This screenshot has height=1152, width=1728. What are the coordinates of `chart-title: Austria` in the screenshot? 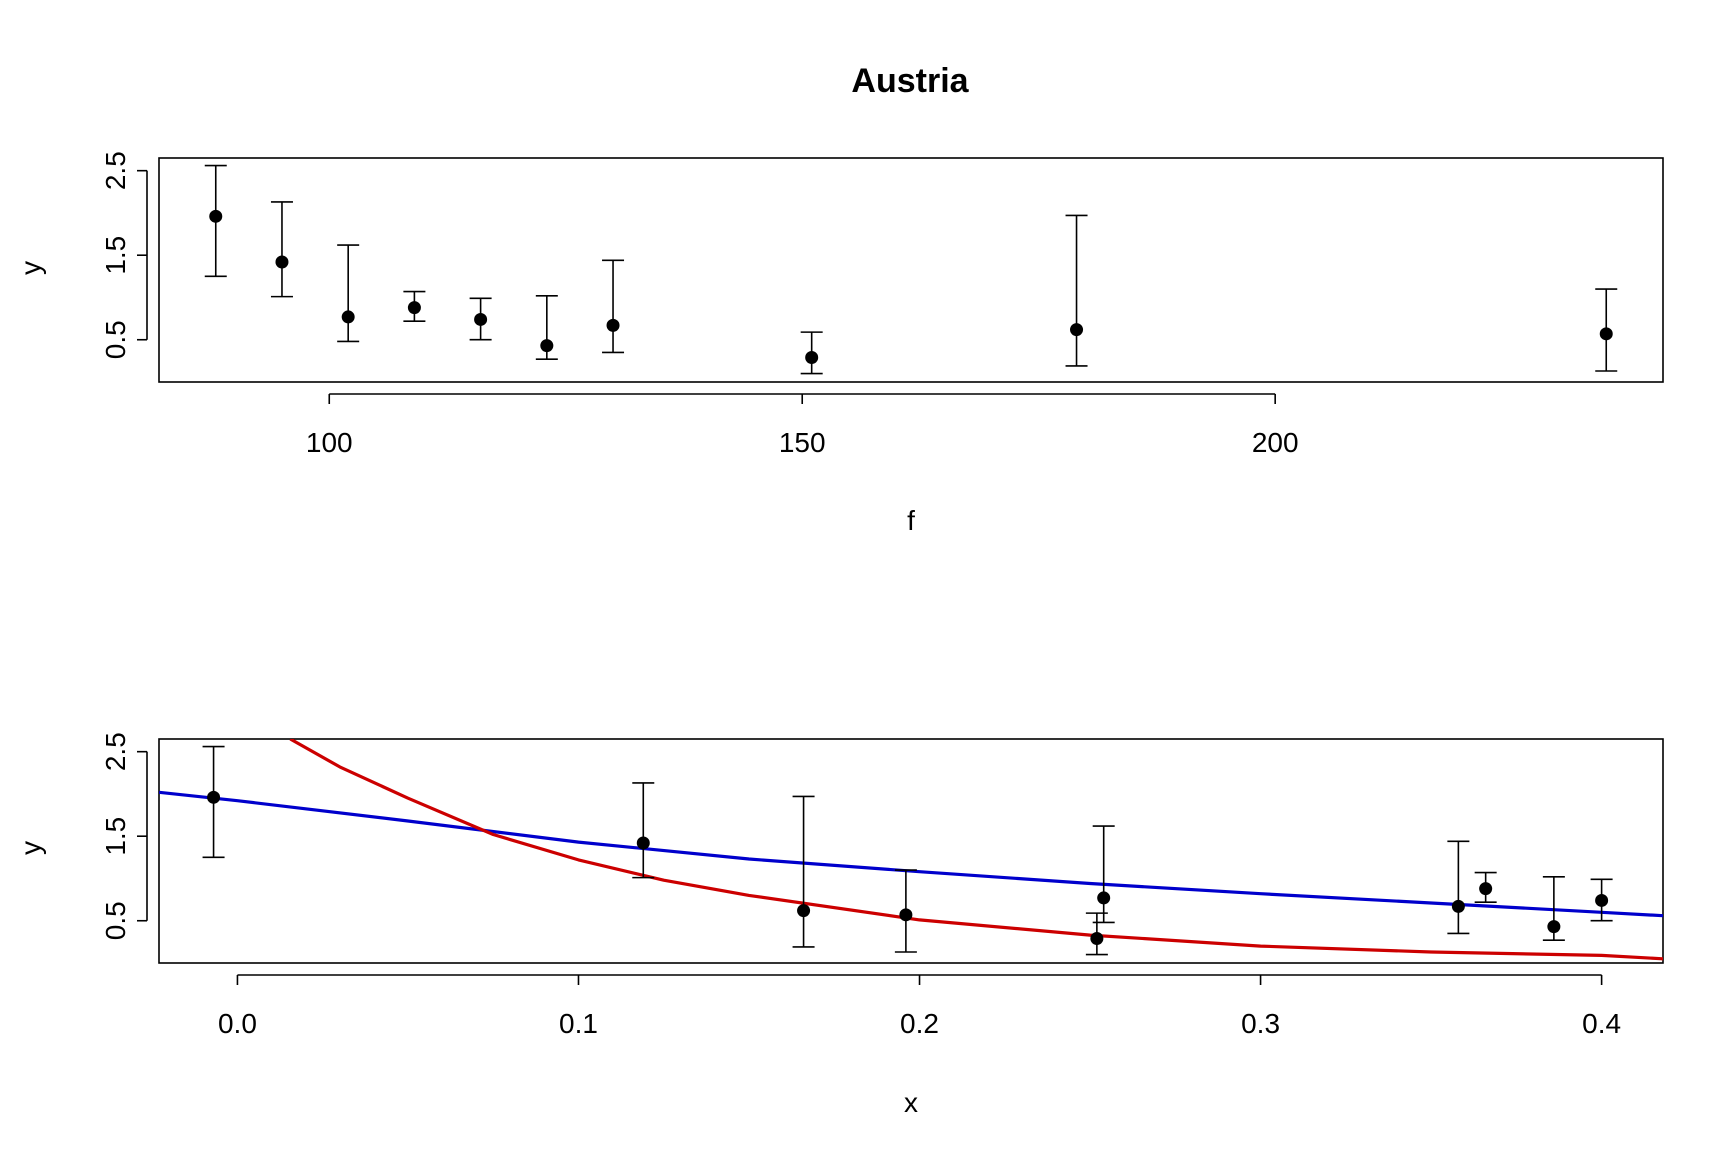 It's located at (910, 81).